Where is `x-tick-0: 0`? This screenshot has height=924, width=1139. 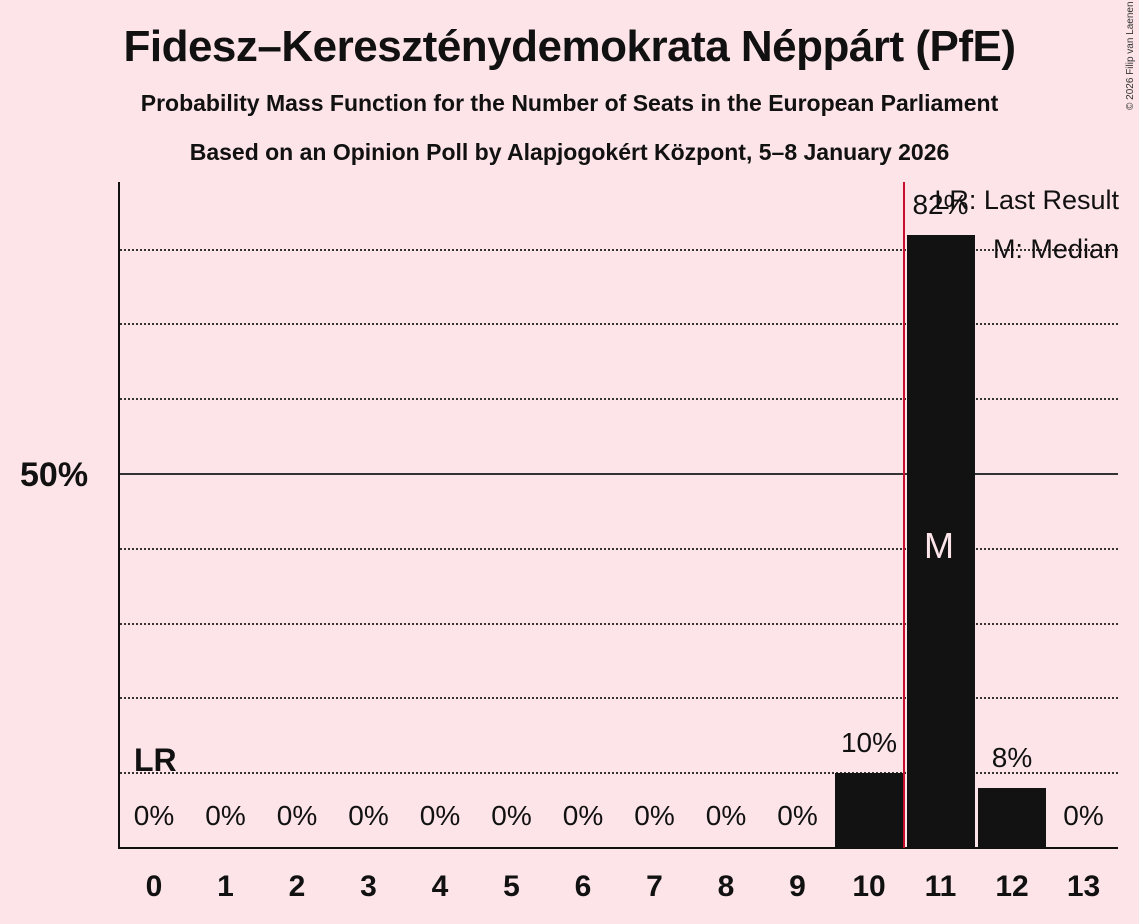
x-tick-0: 0 is located at coordinates (154, 886).